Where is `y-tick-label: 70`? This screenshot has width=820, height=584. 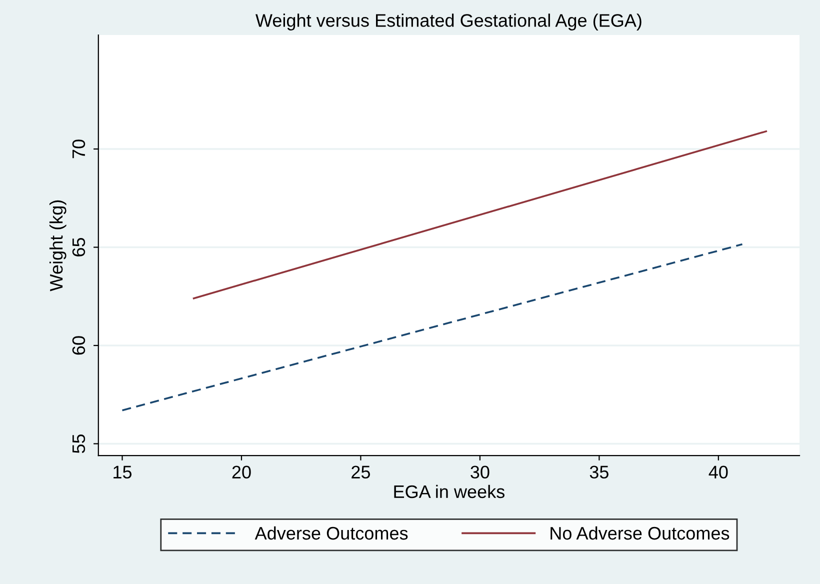
y-tick-label: 70 is located at coordinates (79, 149).